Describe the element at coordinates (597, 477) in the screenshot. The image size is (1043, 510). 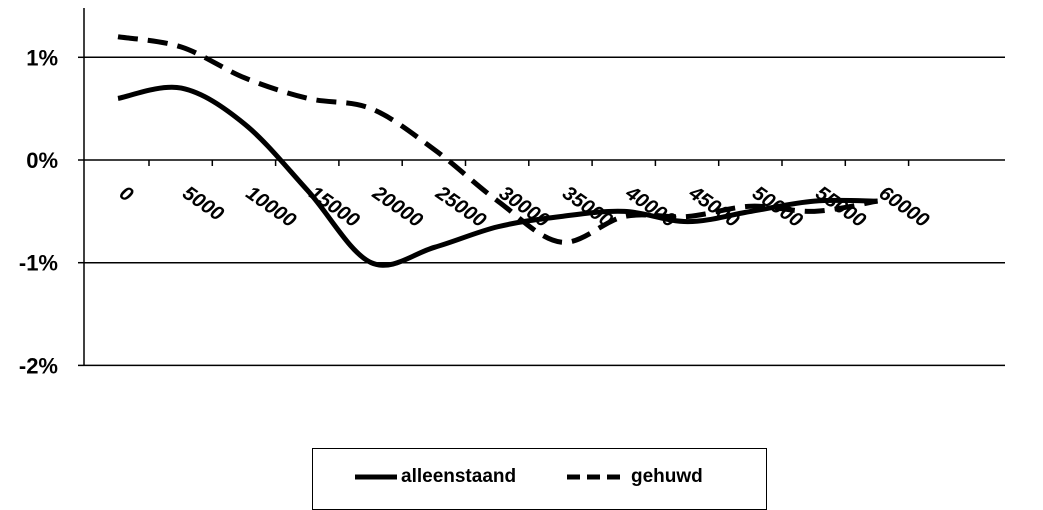
I see `legend-dashed-line-icon` at that location.